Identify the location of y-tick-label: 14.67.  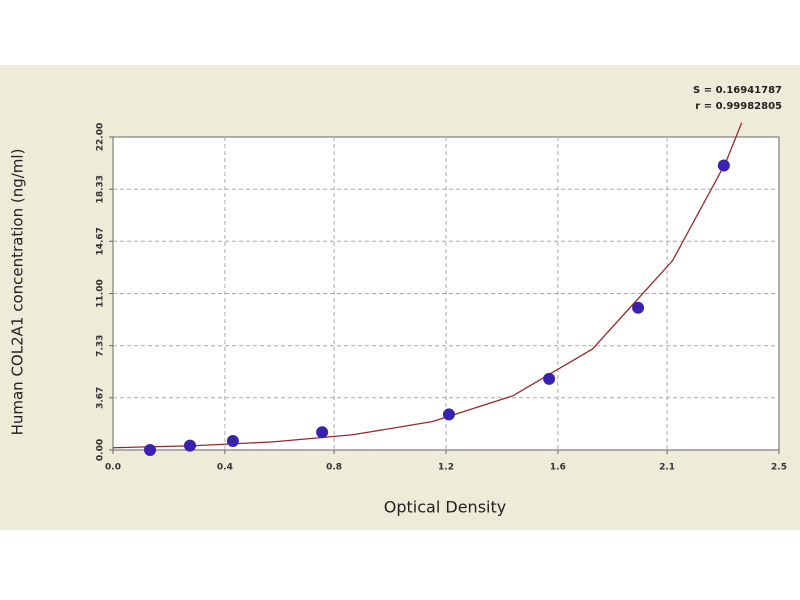
(101, 241).